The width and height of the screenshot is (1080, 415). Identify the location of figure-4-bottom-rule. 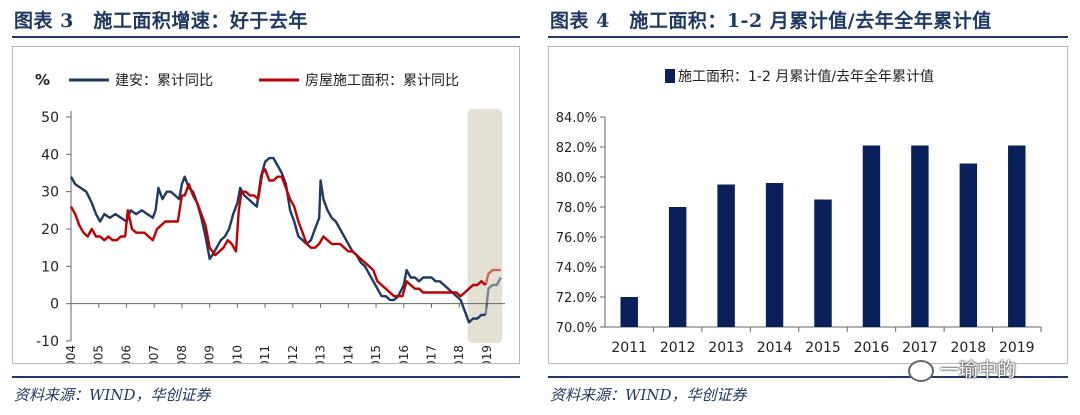
(808, 377).